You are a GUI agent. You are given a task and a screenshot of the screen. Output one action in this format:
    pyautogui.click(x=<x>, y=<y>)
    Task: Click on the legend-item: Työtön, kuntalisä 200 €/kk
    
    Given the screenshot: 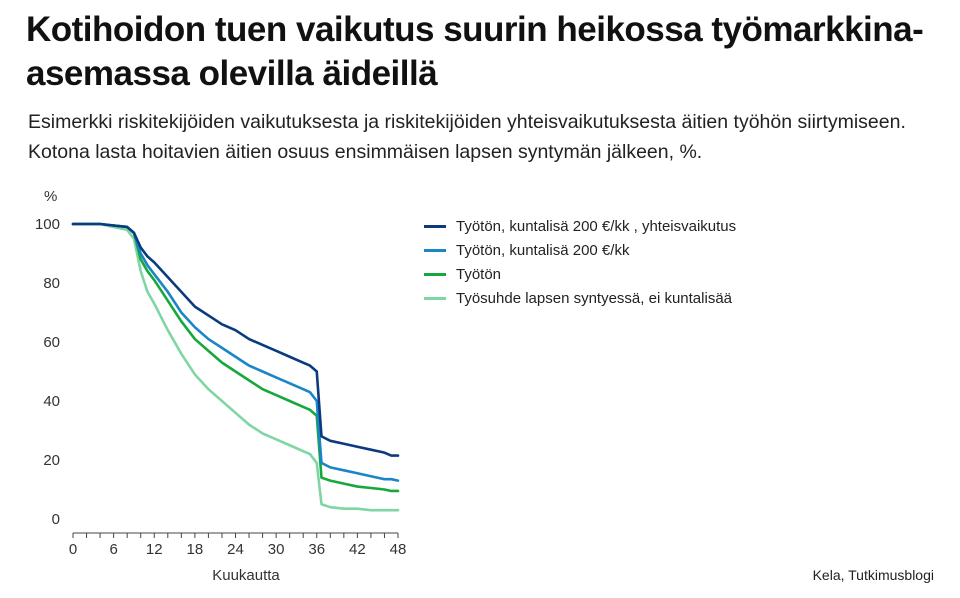 What is the action you would take?
    pyautogui.click(x=580, y=250)
    